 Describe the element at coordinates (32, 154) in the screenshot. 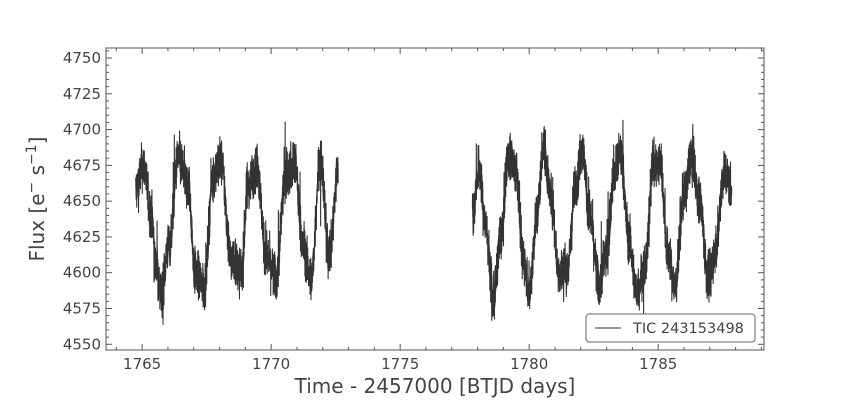

I see `y-axis-title-sup2: −1` at that location.